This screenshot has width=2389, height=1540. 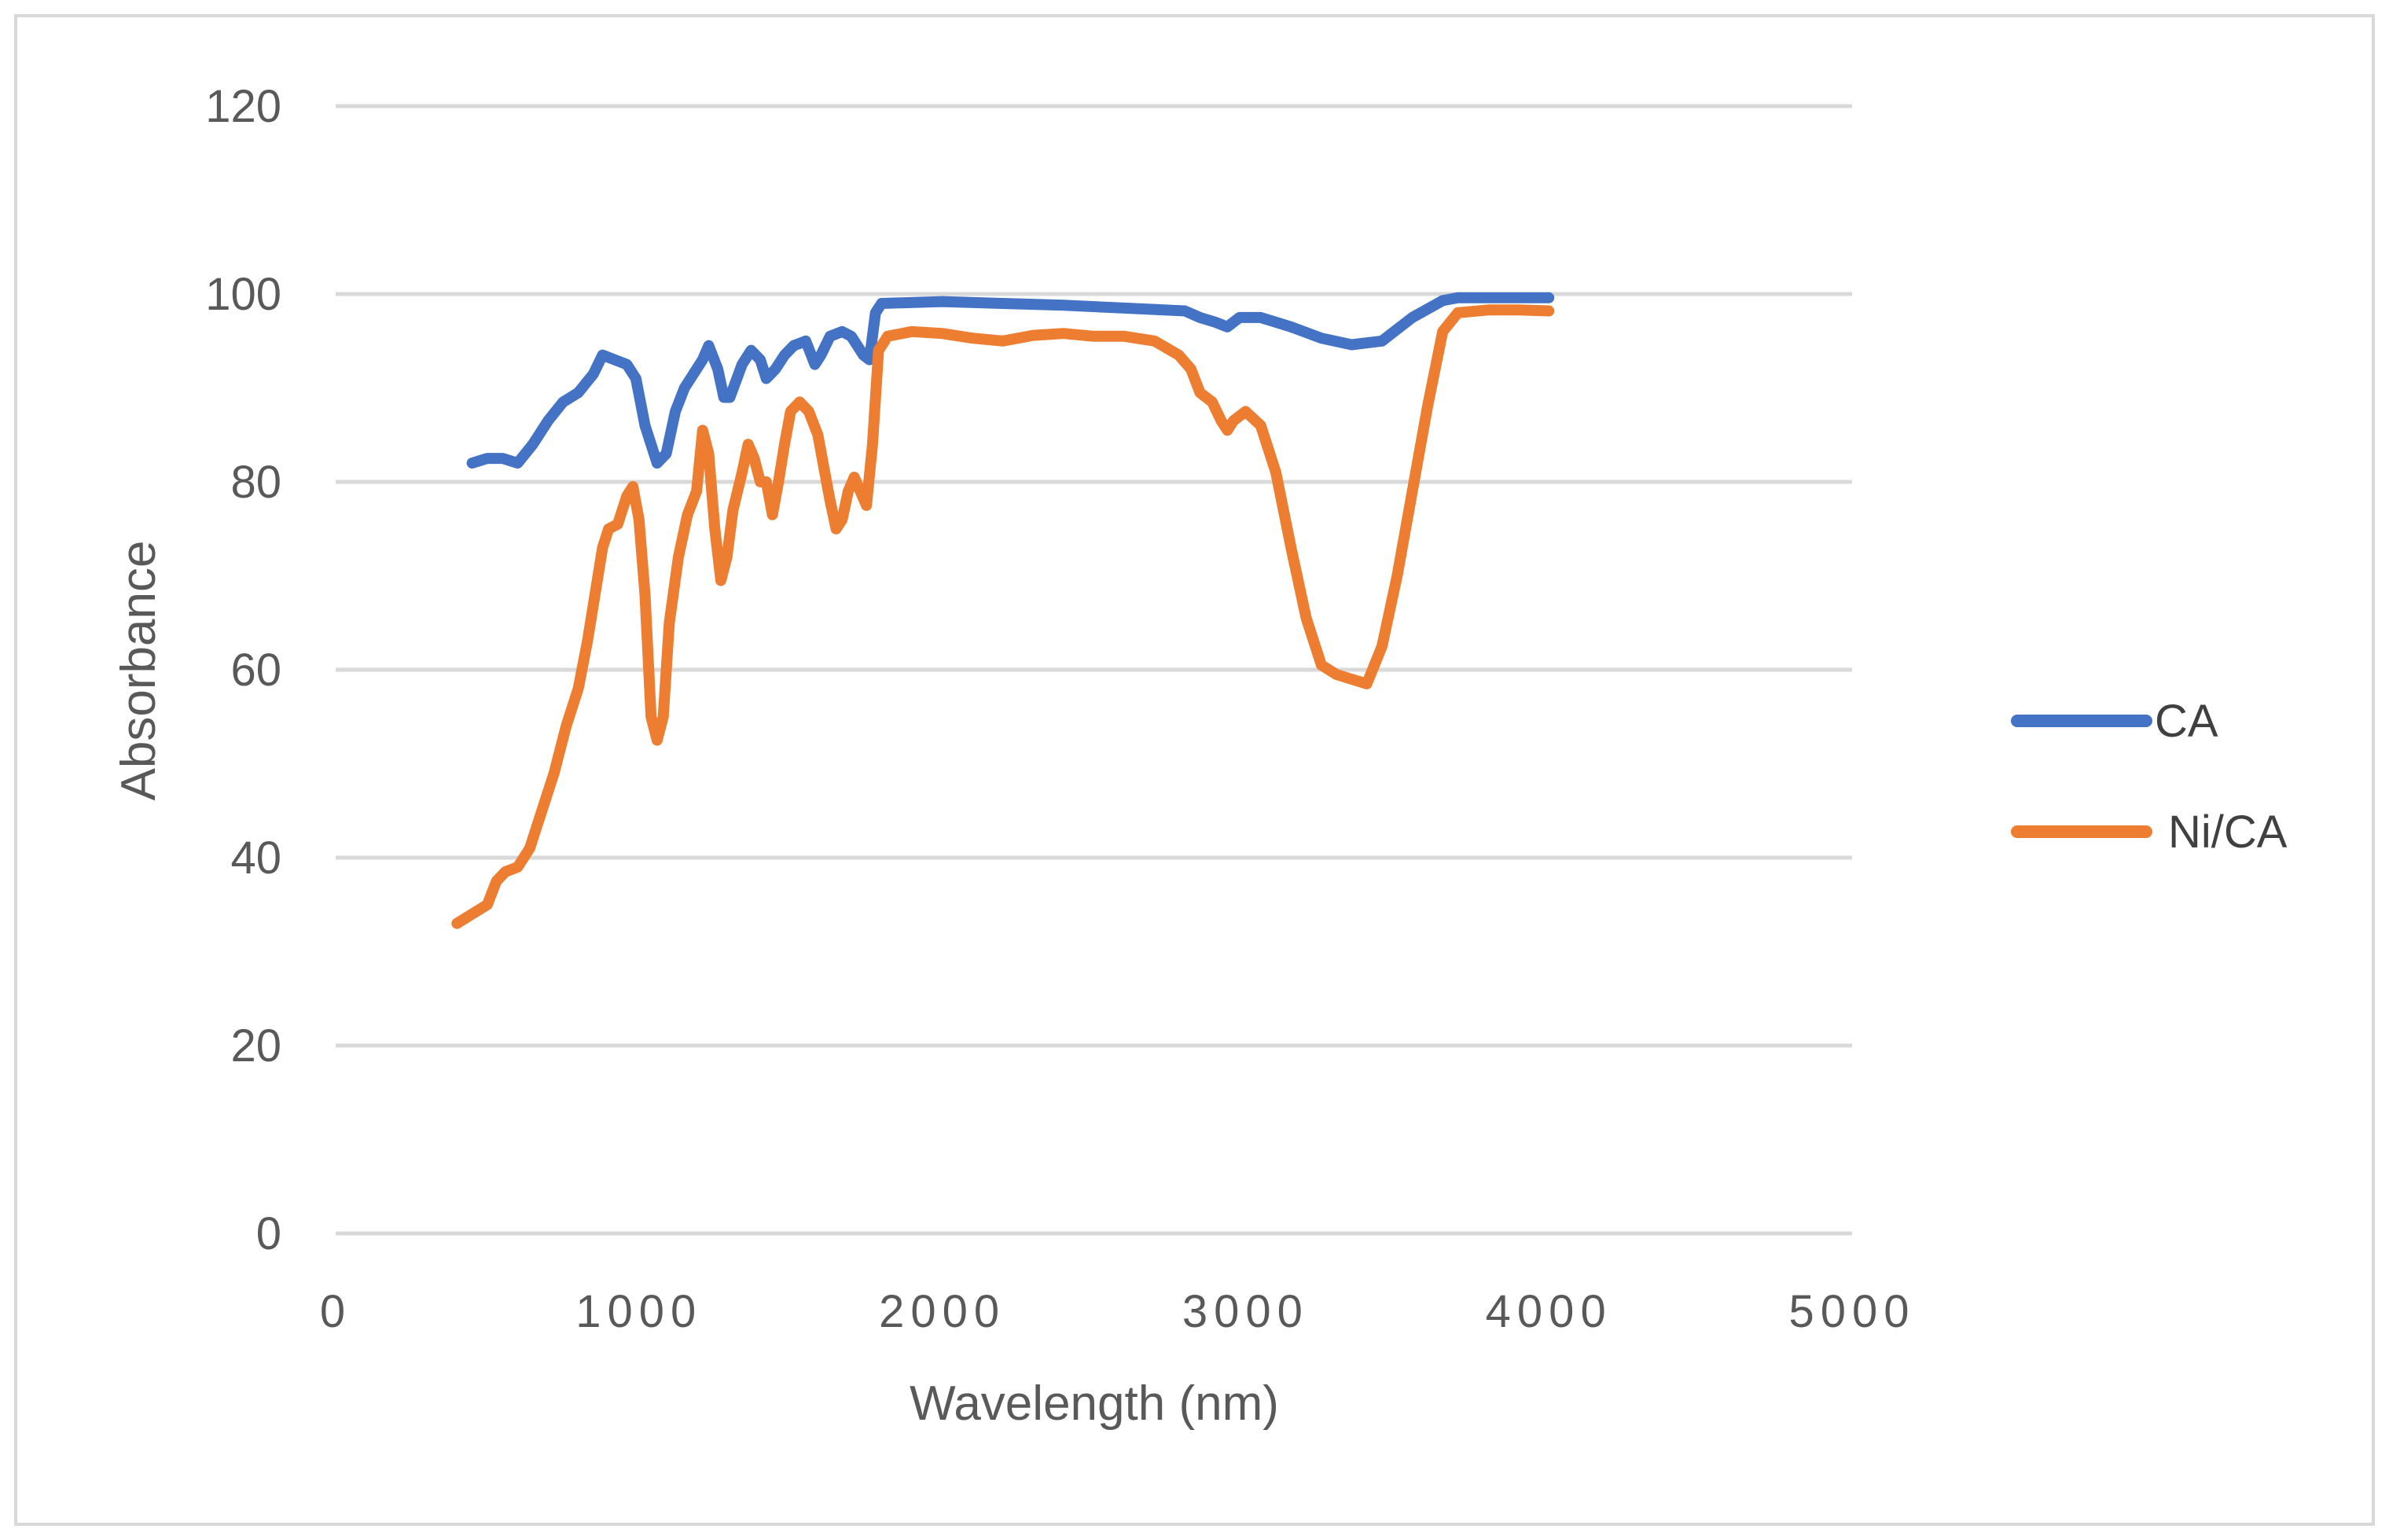 I want to click on series-line-ca, so click(x=1010, y=380).